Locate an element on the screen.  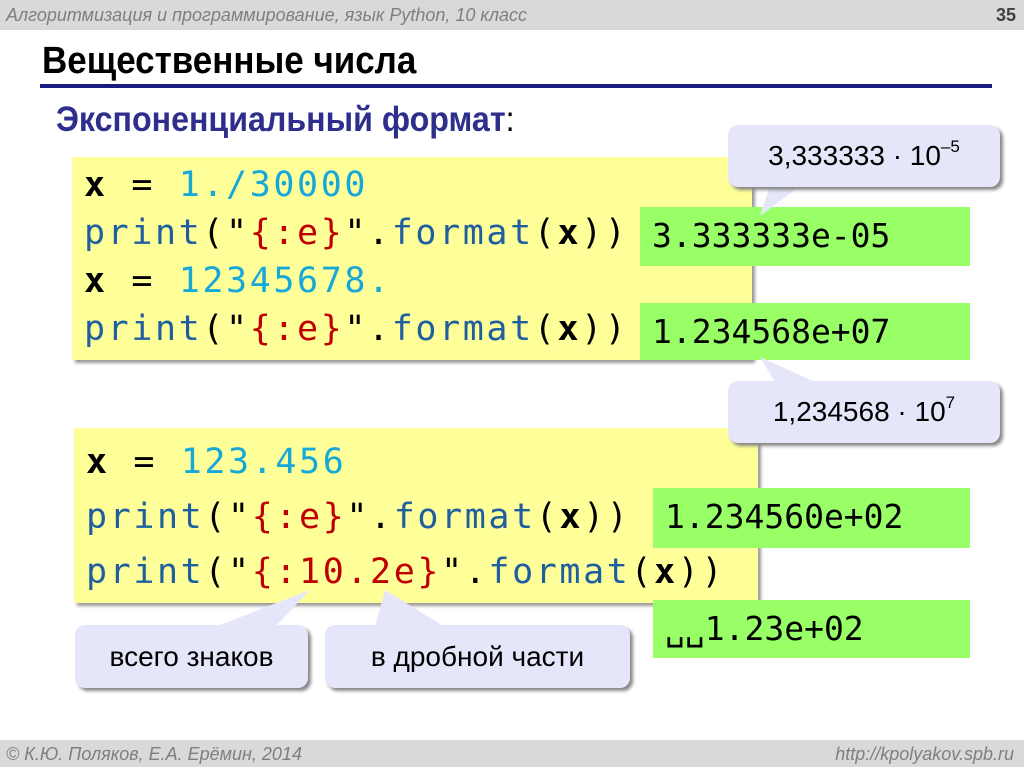
code-line: print("{:10.2e}".format(x)) is located at coordinates (405, 572).